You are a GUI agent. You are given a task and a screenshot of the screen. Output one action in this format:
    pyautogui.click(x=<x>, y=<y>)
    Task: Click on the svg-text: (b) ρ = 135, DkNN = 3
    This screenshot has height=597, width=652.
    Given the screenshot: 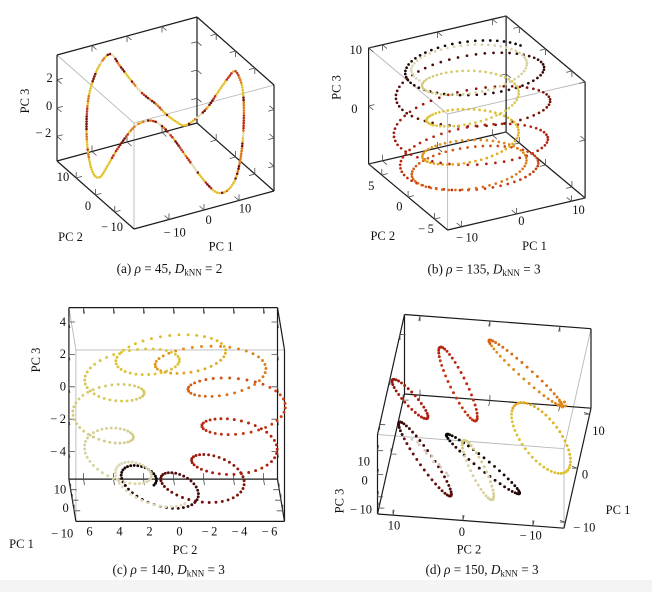 What is the action you would take?
    pyautogui.click(x=483, y=270)
    